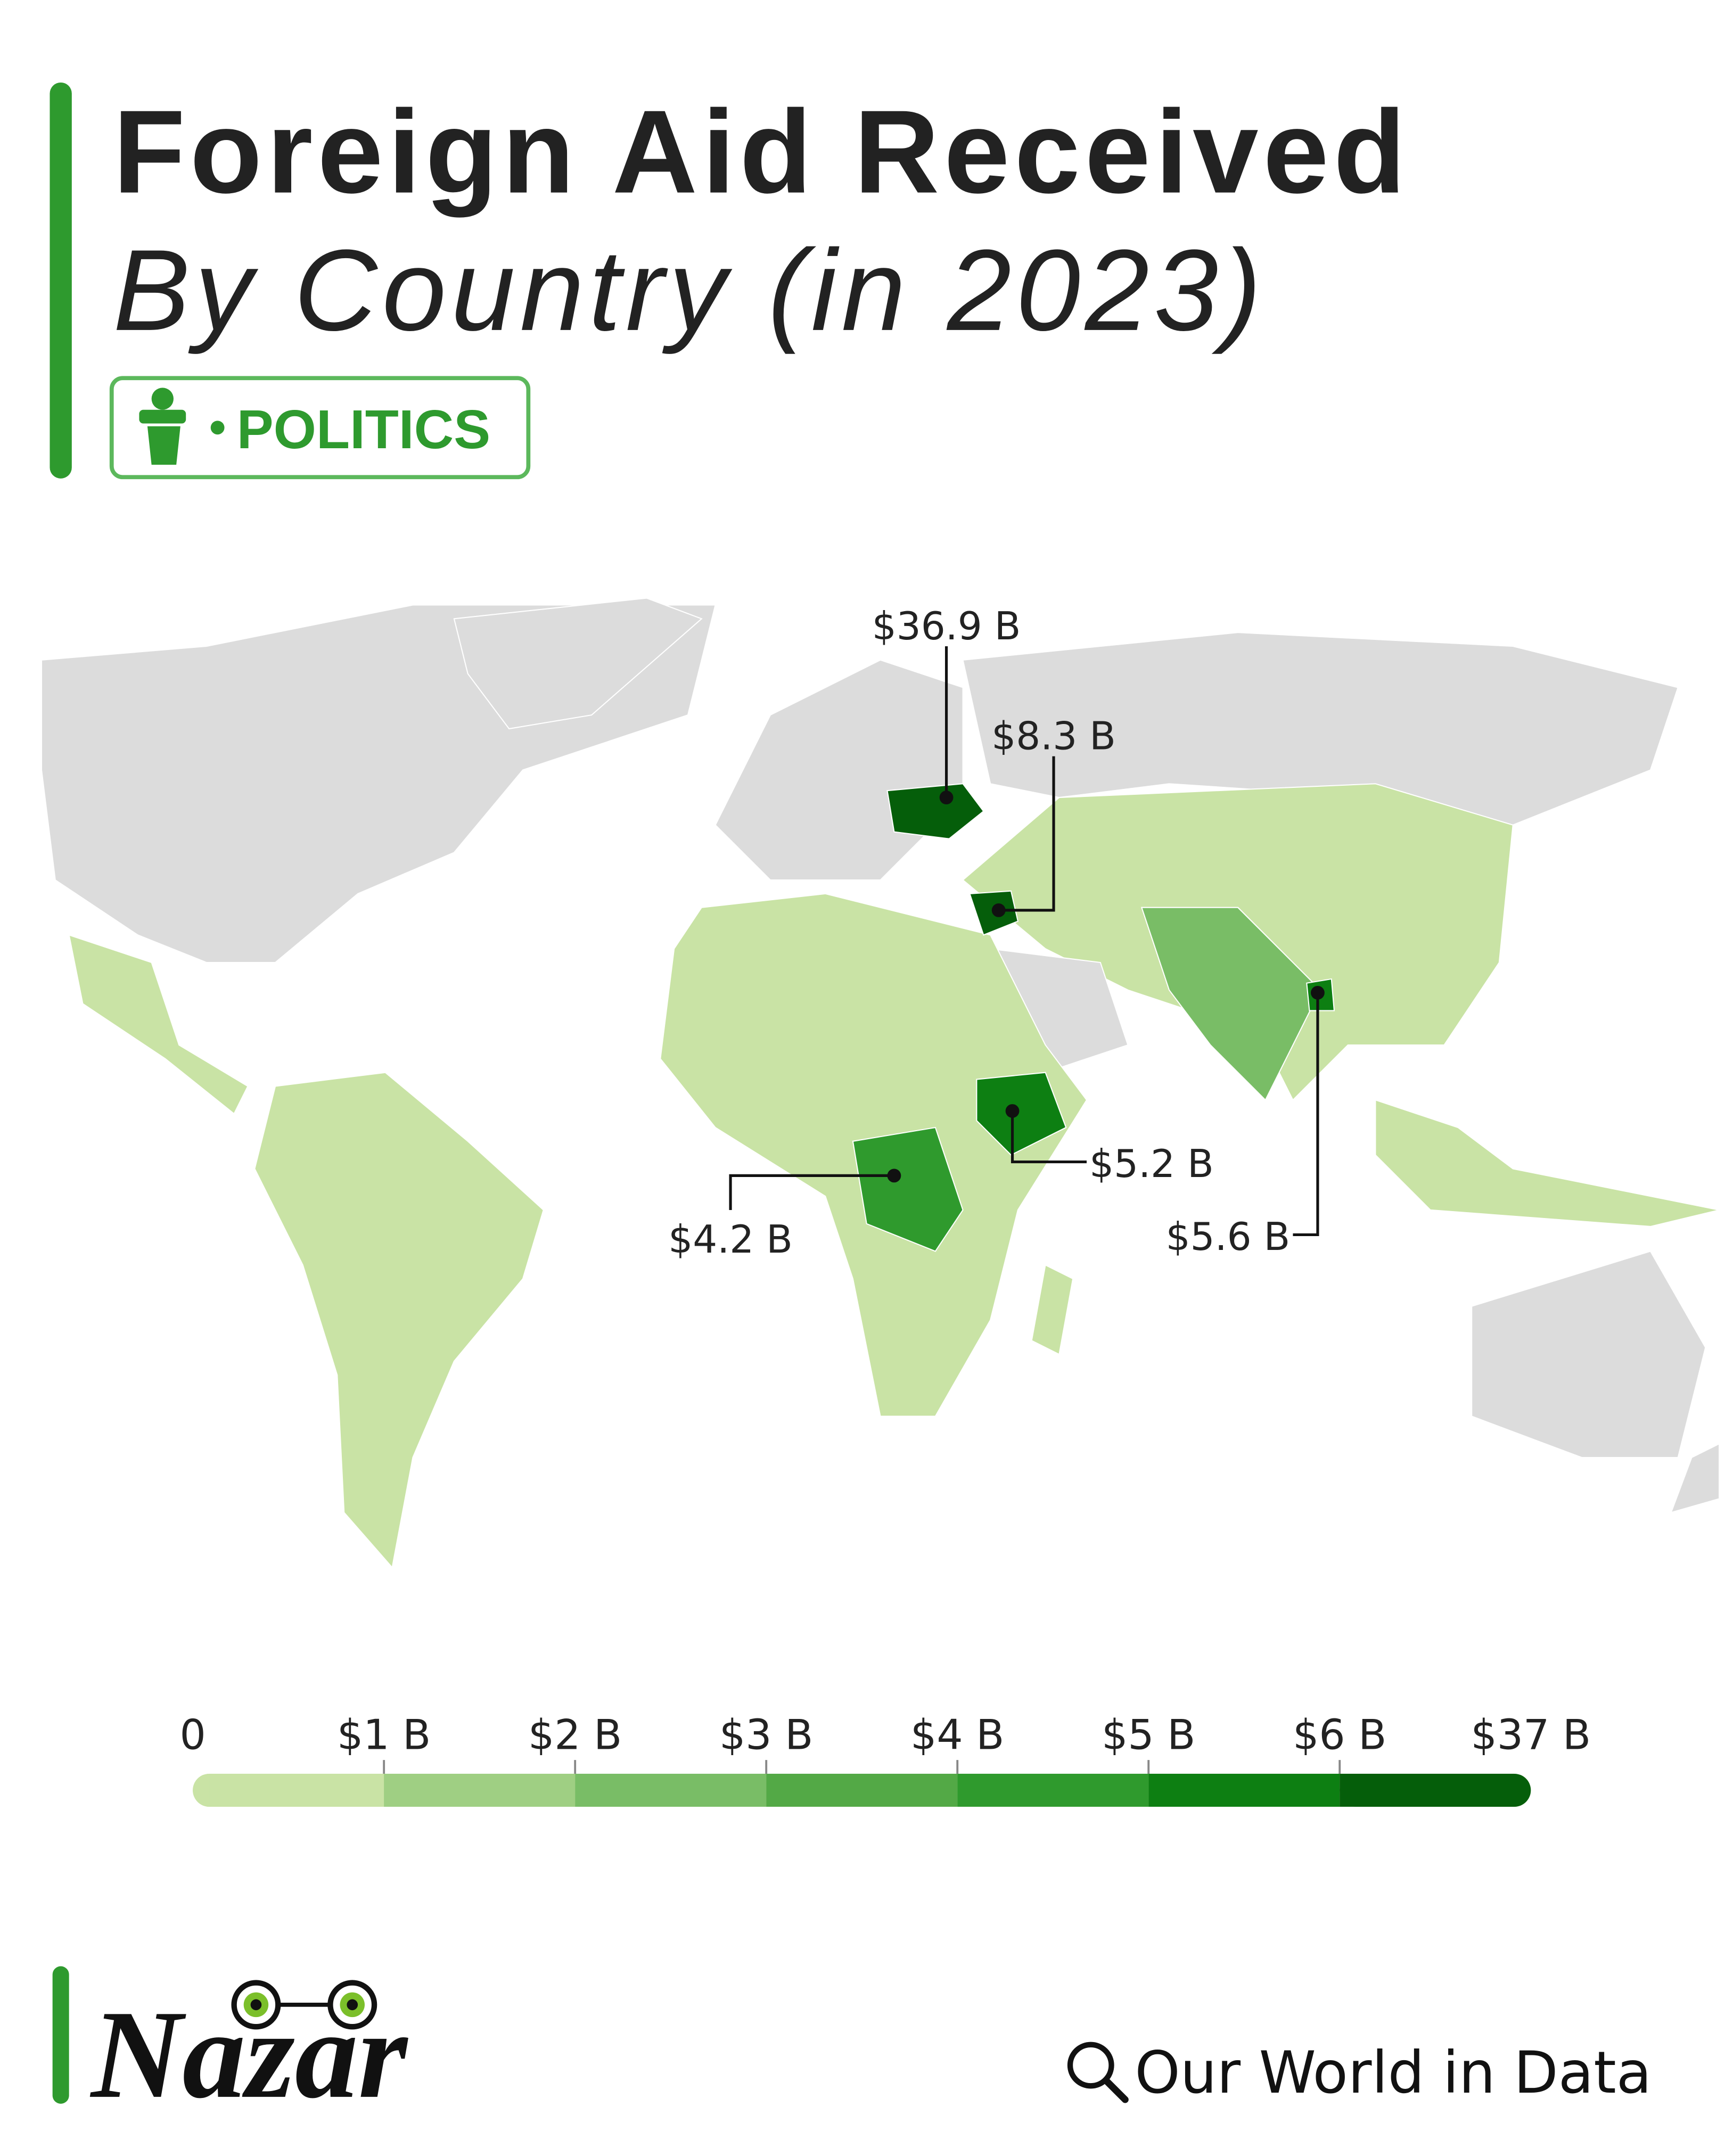 The width and height of the screenshot is (1725, 2156). Describe the element at coordinates (687, 290) in the screenshot. I see `subtitle: By Country (in 2023)` at that location.